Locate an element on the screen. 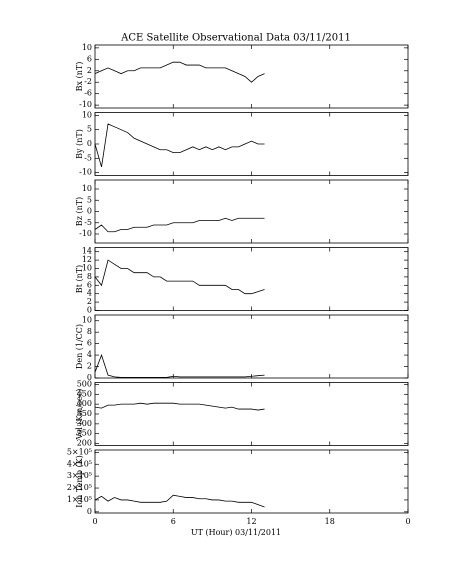 The height and width of the screenshot is (570, 453). y-tick-label: 4×10⁵ is located at coordinates (79, 463).